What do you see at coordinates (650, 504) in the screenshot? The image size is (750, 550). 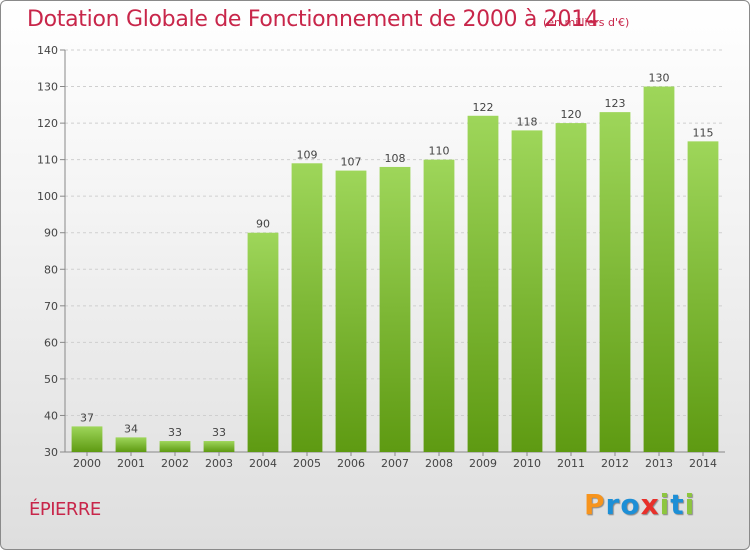 I see `logo-letter: x` at bounding box center [650, 504].